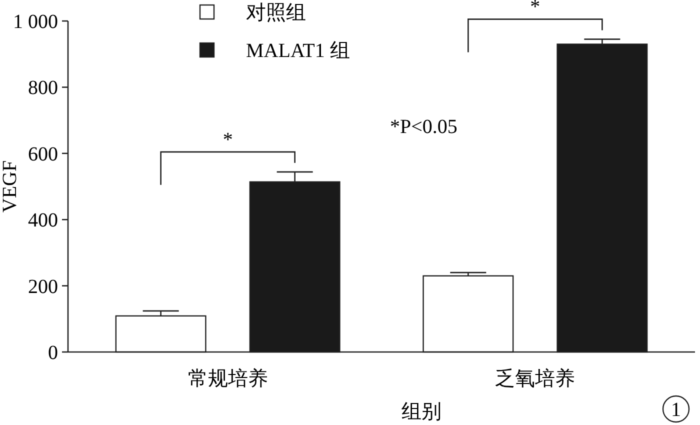 The width and height of the screenshot is (700, 425). Describe the element at coordinates (535, 379) in the screenshot. I see `x-tick-label: 乏氧培养` at that location.